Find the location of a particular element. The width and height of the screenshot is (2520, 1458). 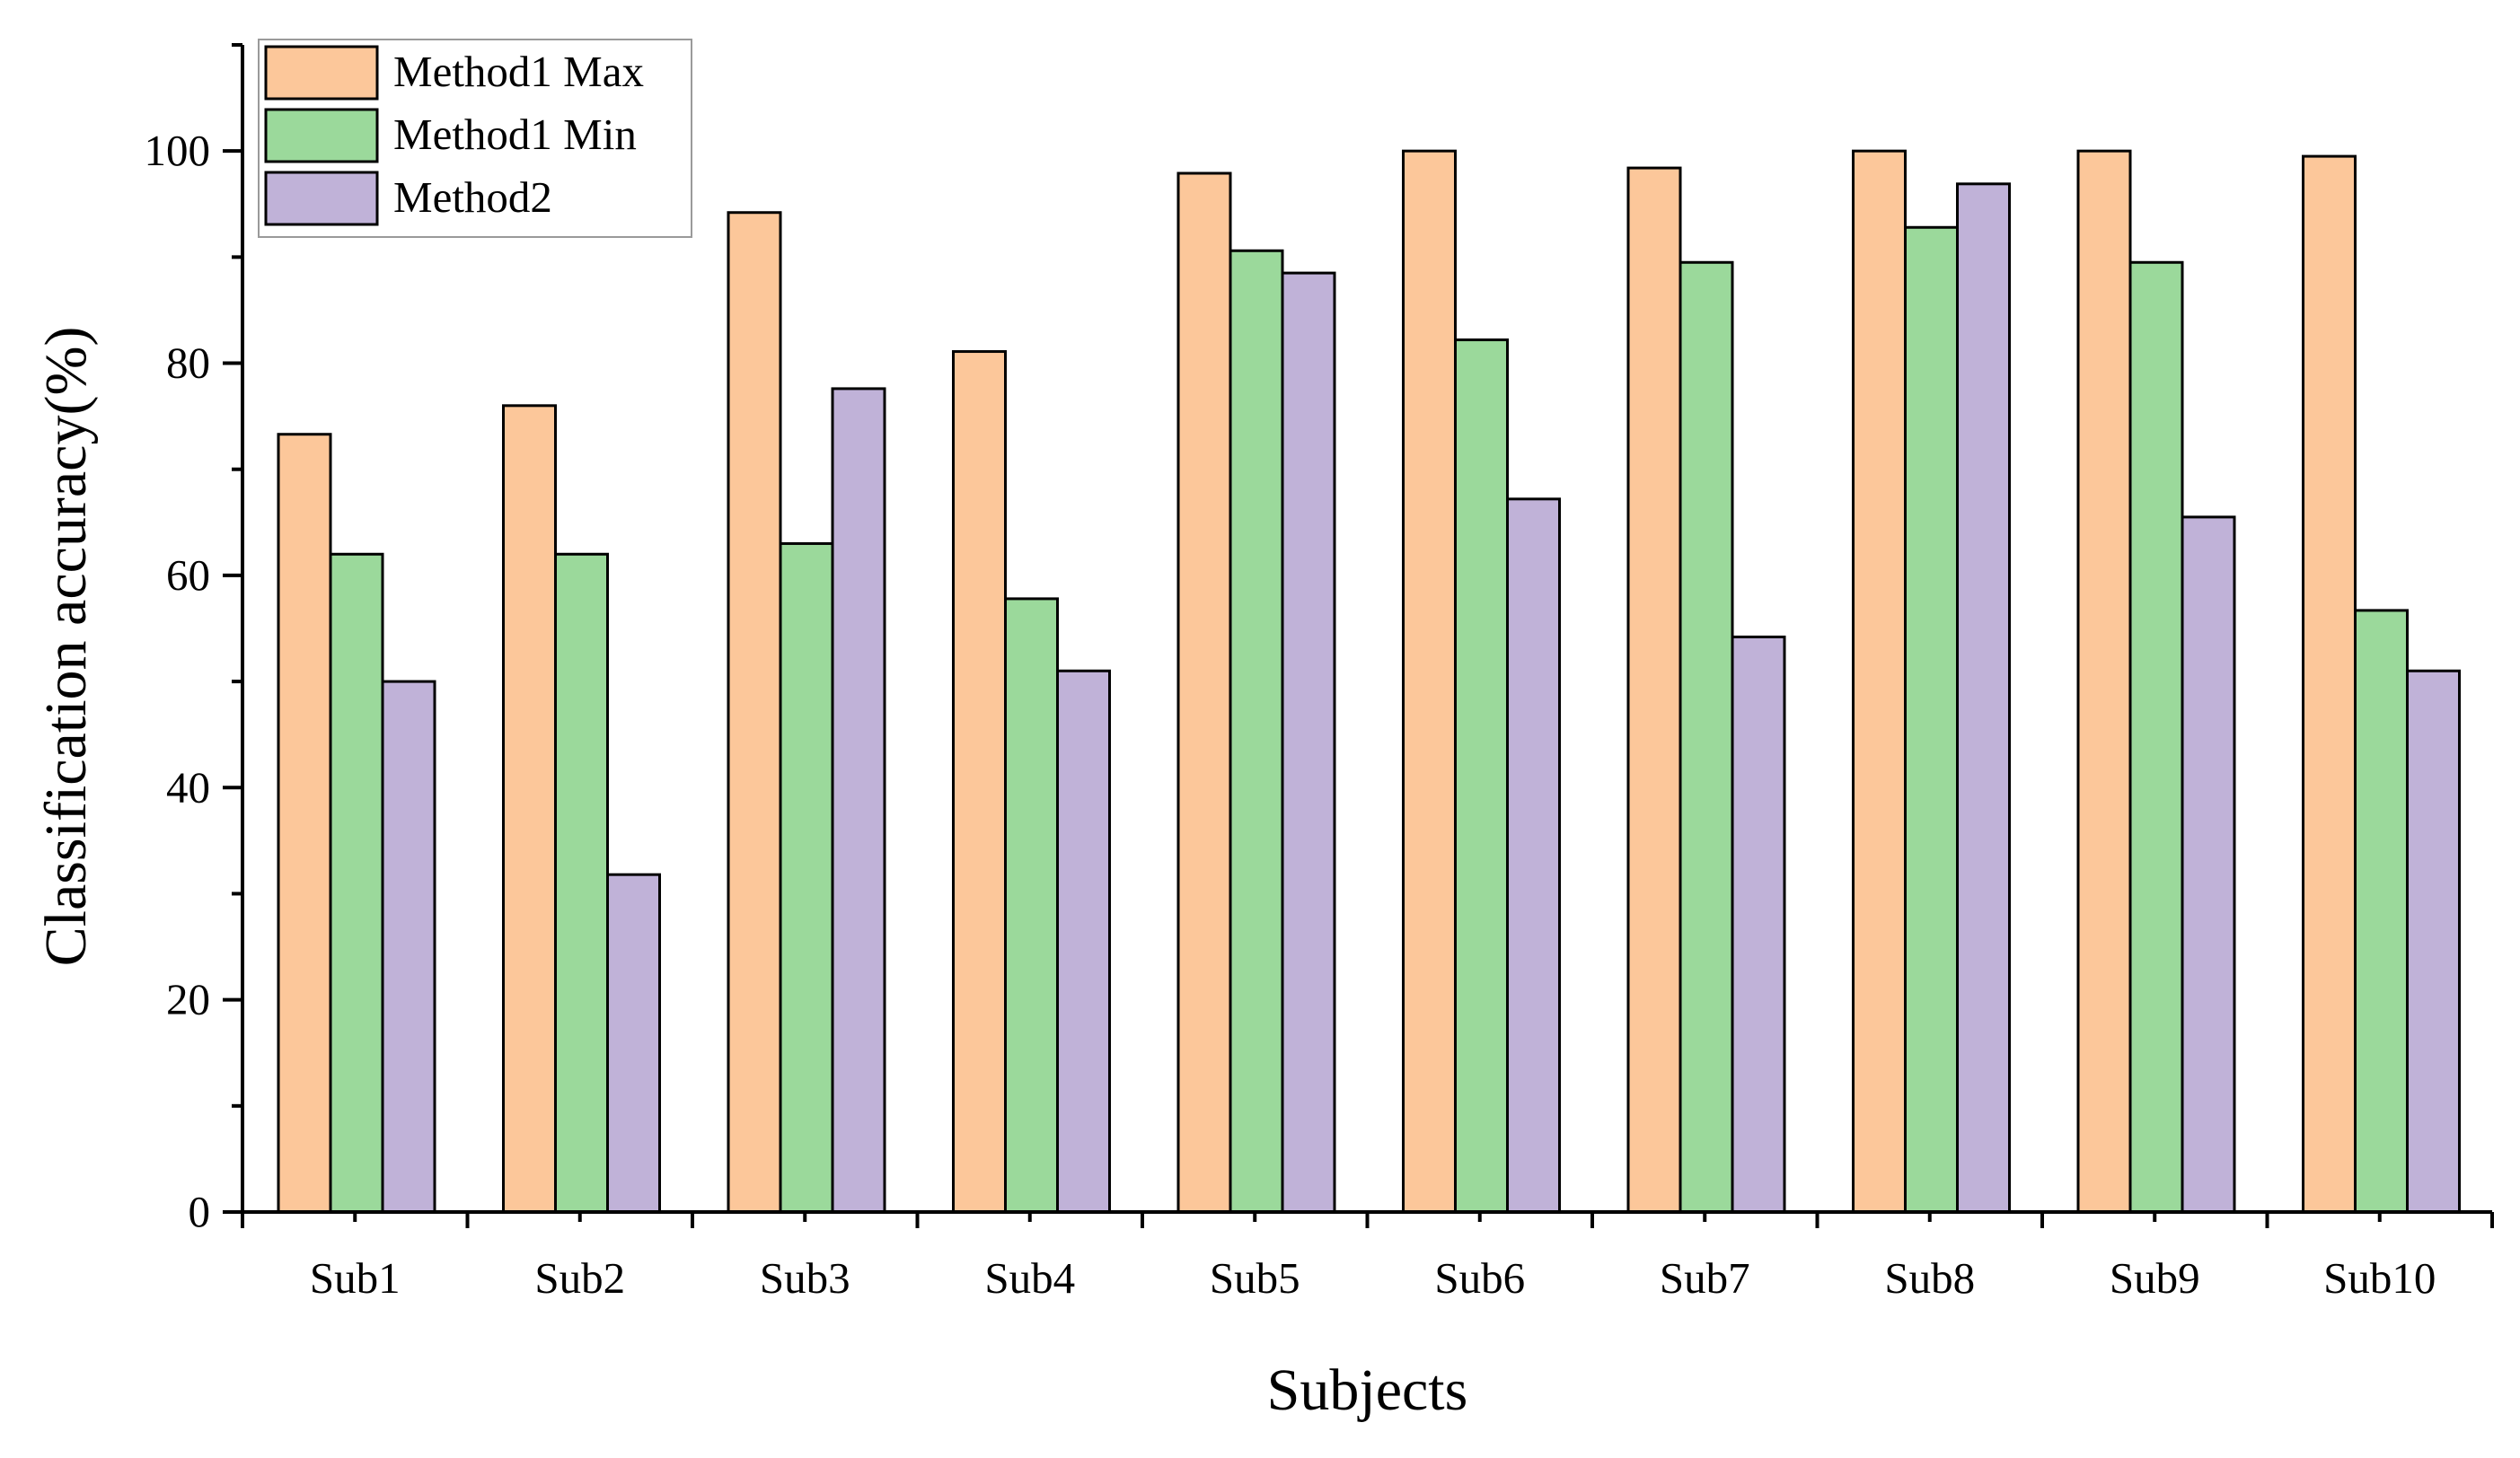

y-tick-label: 80 is located at coordinates (188, 363).